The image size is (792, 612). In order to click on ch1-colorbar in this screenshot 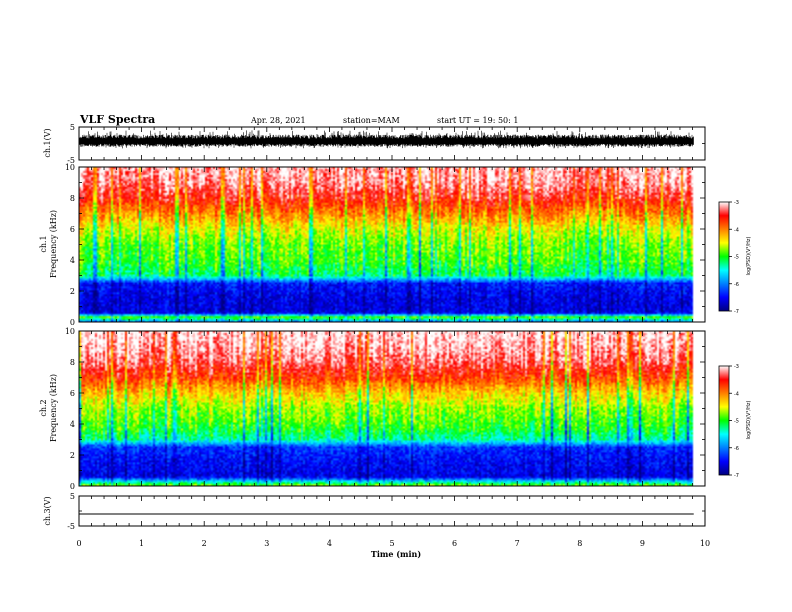, I will do `click(724, 256)`.